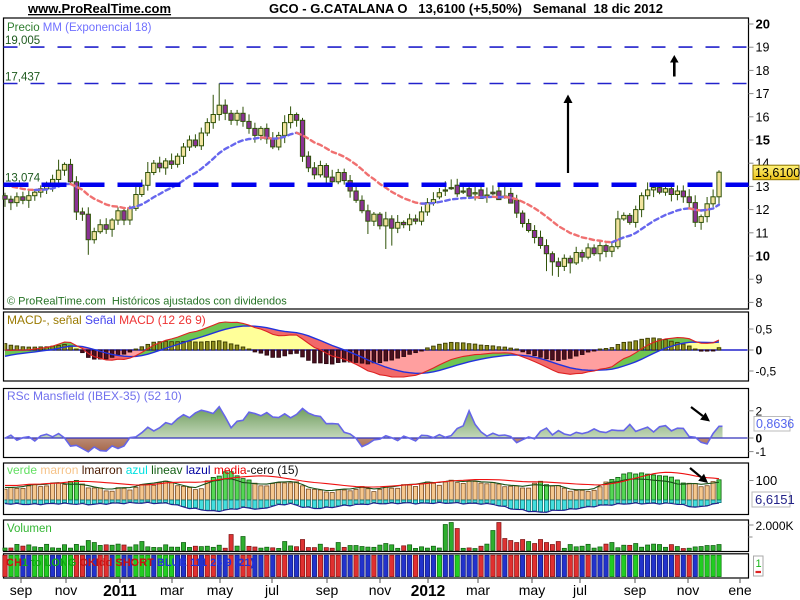 This screenshot has height=600, width=800. What do you see at coordinates (759, 280) in the screenshot?
I see `svg-text: 9` at bounding box center [759, 280].